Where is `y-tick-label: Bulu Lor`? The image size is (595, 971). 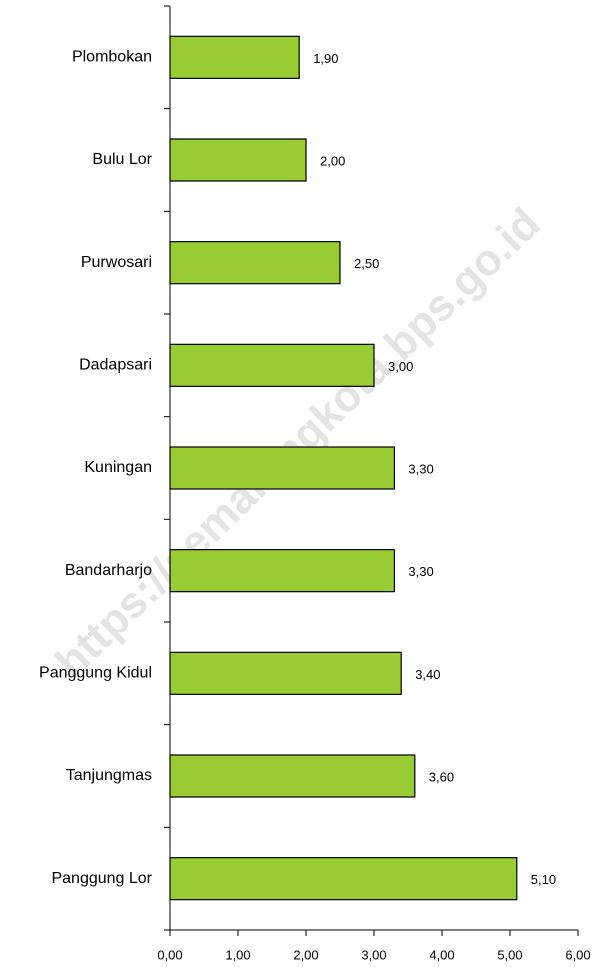
y-tick-label: Bulu Lor is located at coordinates (122, 159).